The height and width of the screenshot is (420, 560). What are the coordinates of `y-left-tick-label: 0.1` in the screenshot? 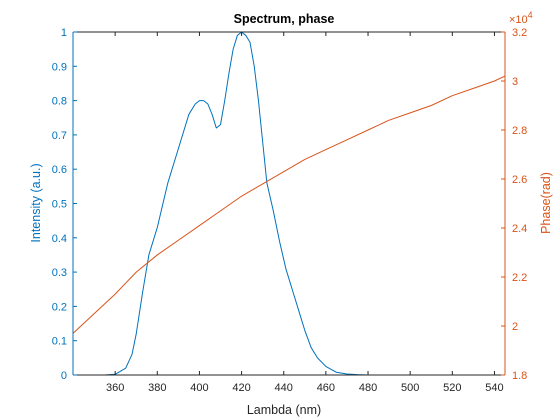 It's located at (59, 342).